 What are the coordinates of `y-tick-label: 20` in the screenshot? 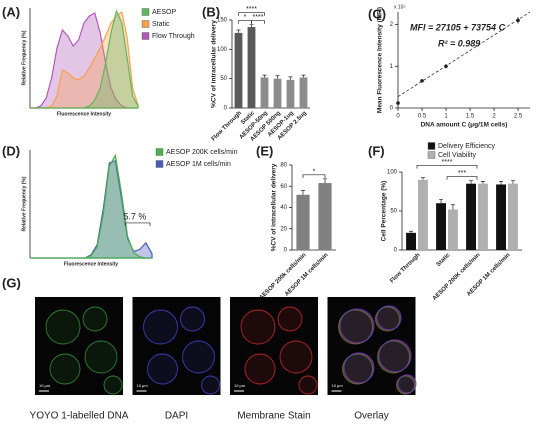 It's located at (283, 229).